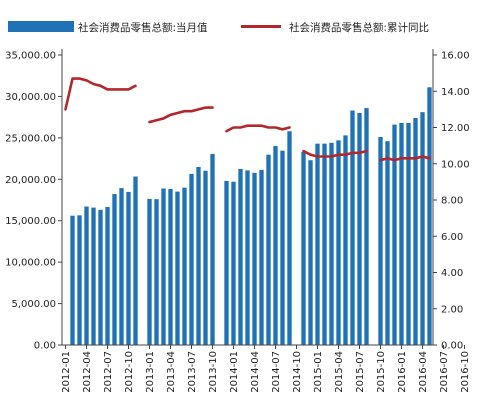 The width and height of the screenshot is (484, 405). What do you see at coordinates (30, 56) in the screenshot?
I see `y-left-tick-label: 35,000.00` at bounding box center [30, 56].